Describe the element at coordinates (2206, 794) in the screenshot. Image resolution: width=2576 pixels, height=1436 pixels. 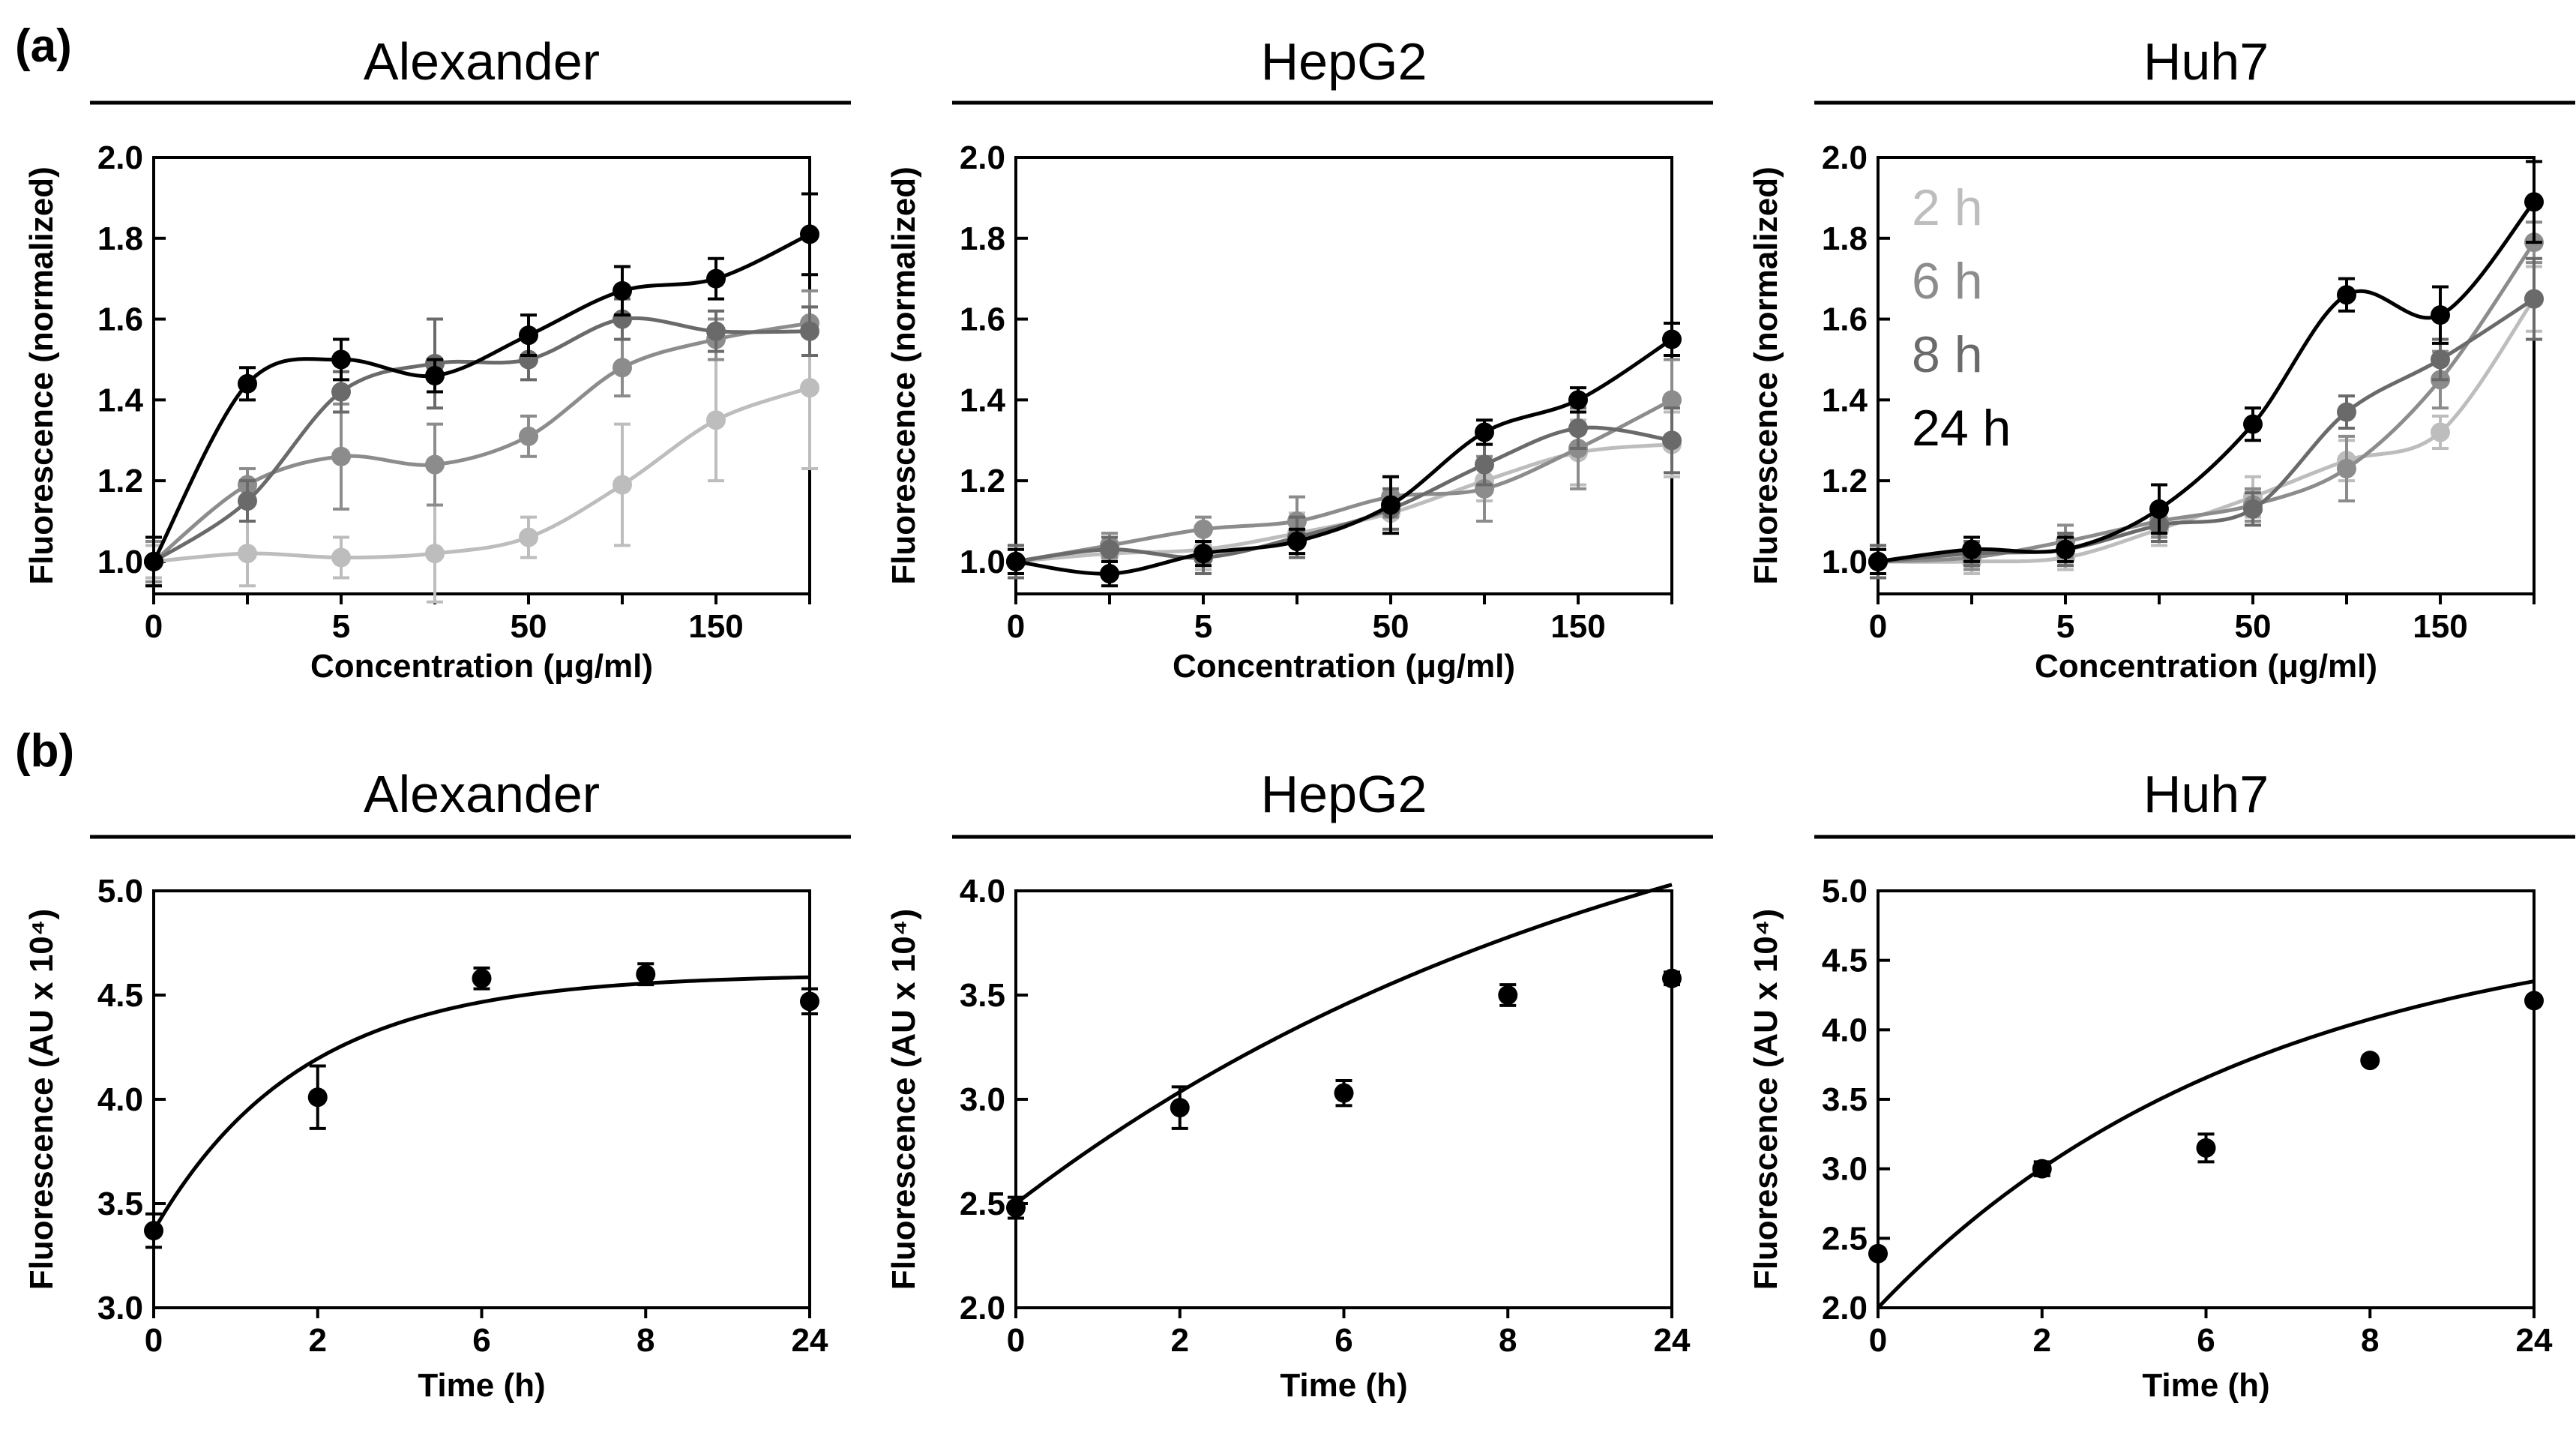
I see `chart-title: Huh7` at that location.